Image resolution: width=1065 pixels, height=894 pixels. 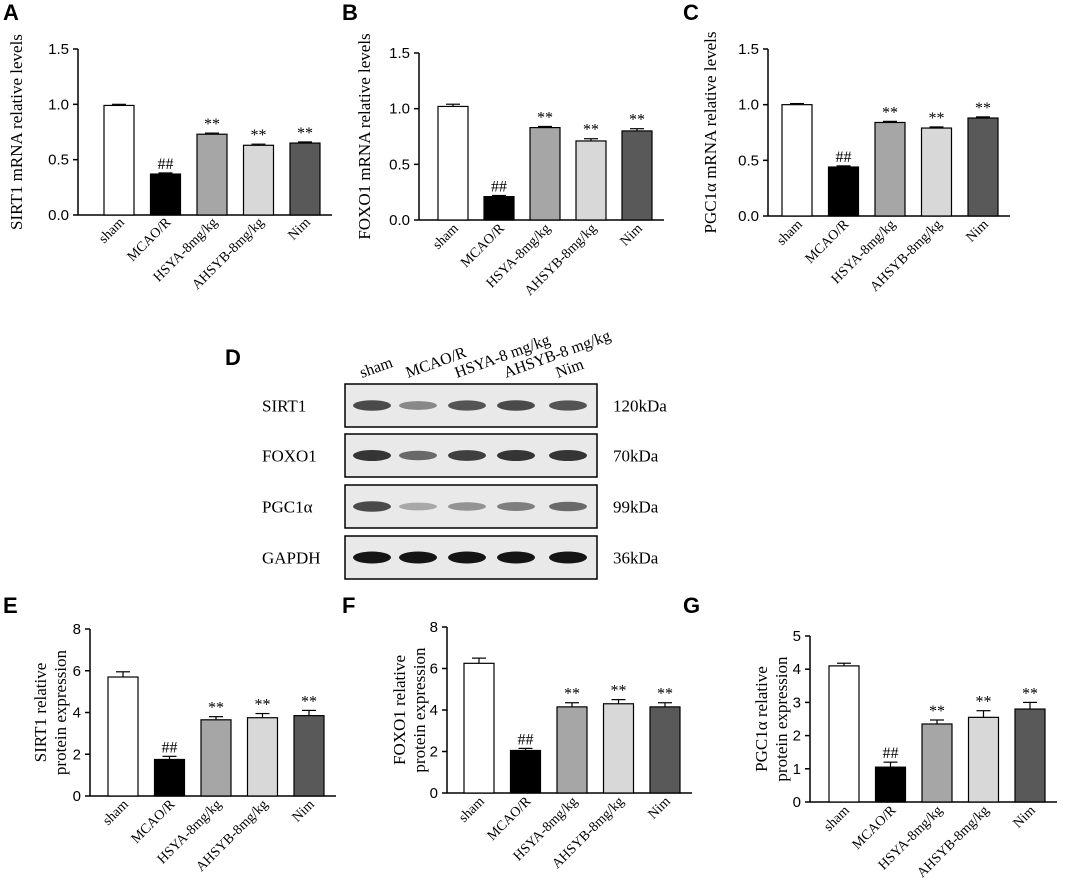 I want to click on y-axis-label: PGC1α relative, so click(x=761, y=719).